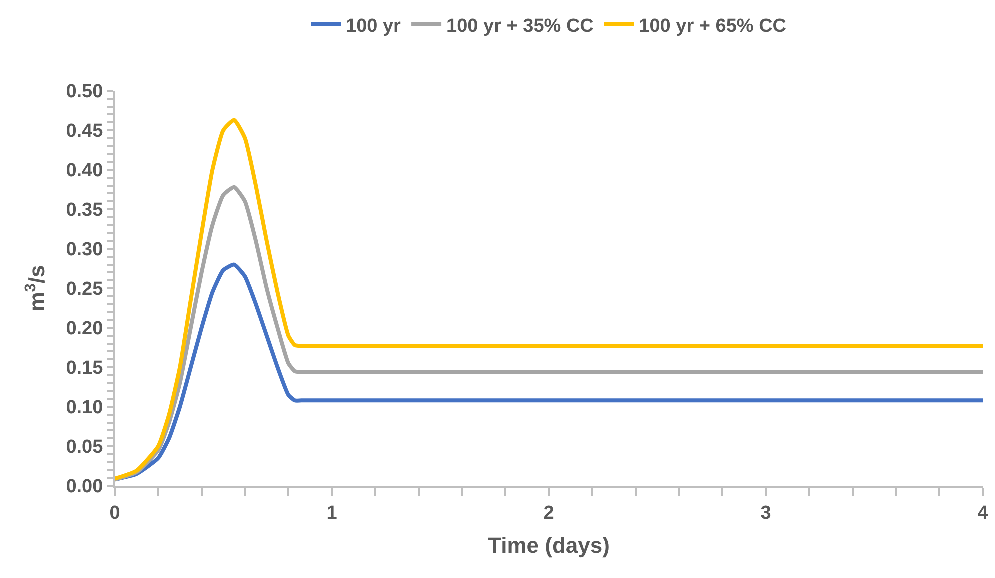 This screenshot has height=578, width=995. I want to click on y-tick-label: 0.10, so click(85, 408).